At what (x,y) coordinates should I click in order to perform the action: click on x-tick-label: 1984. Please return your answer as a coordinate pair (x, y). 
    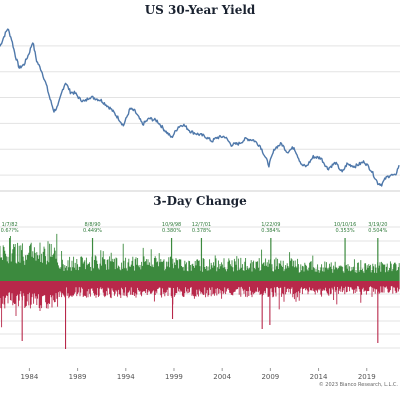
    Looking at the image, I should click on (29, 377).